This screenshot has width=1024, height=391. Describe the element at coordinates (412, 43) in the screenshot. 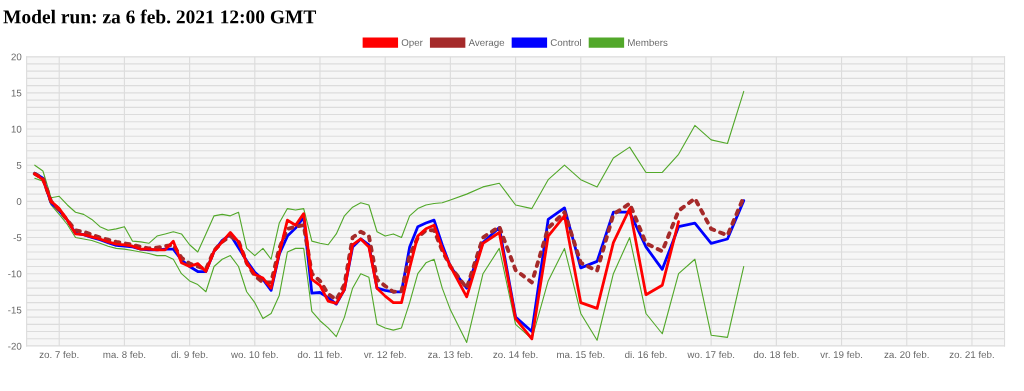

I see `legend-label: Oper` at that location.